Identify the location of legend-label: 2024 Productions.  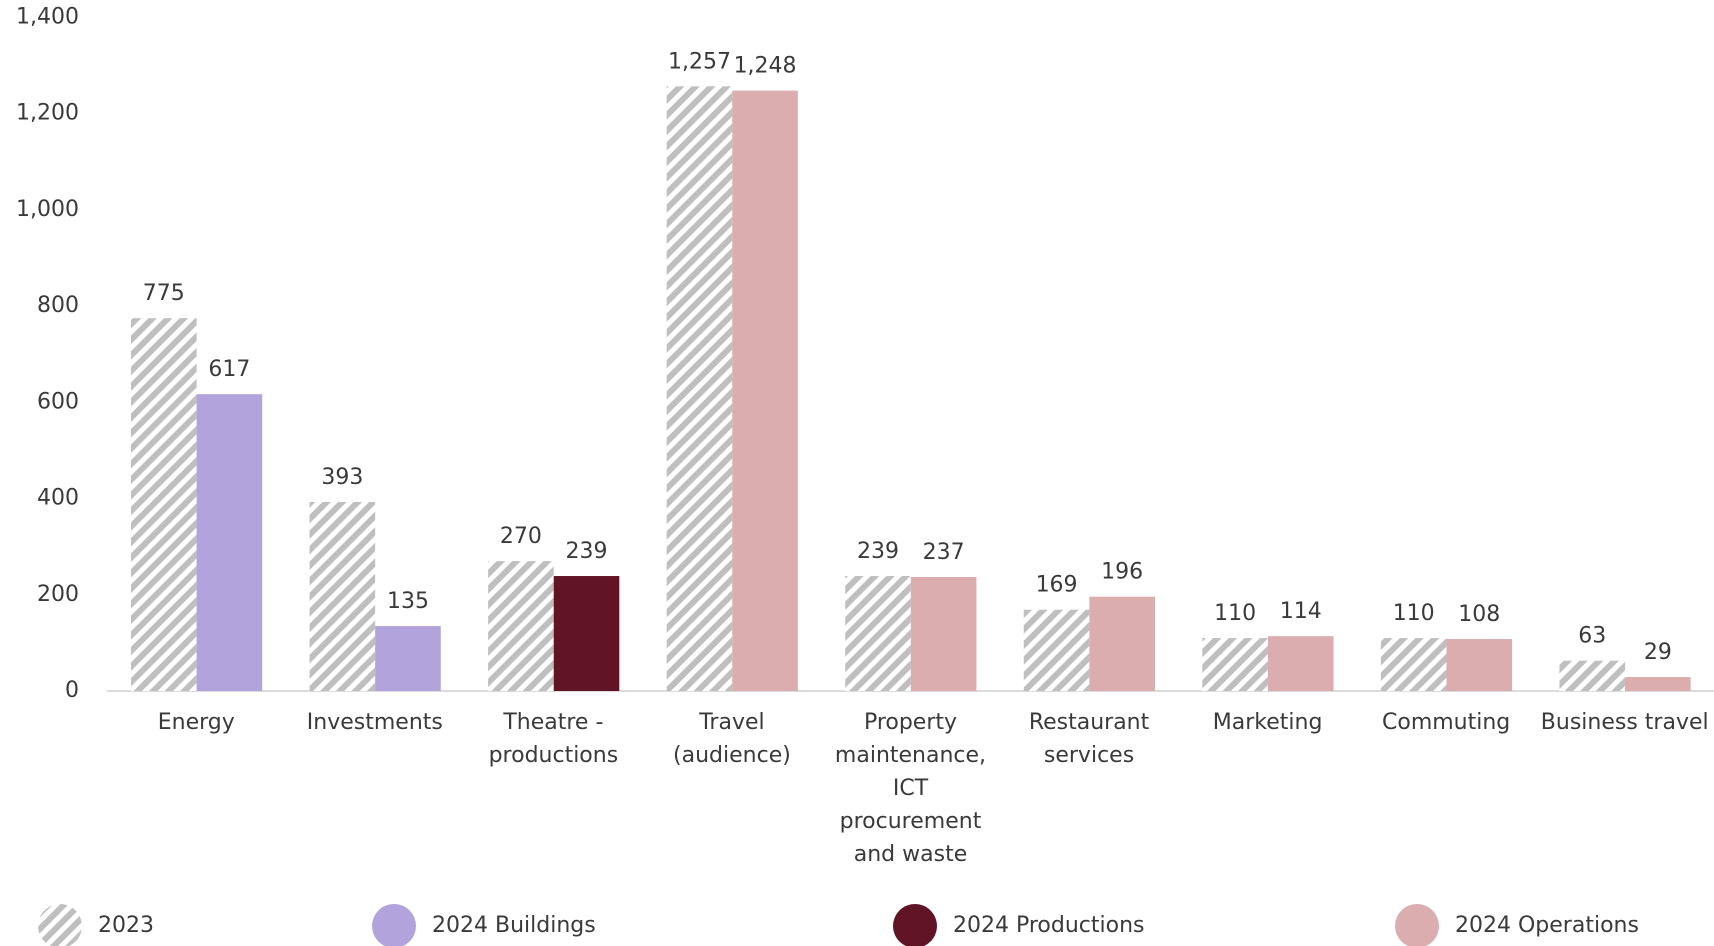
(1049, 925).